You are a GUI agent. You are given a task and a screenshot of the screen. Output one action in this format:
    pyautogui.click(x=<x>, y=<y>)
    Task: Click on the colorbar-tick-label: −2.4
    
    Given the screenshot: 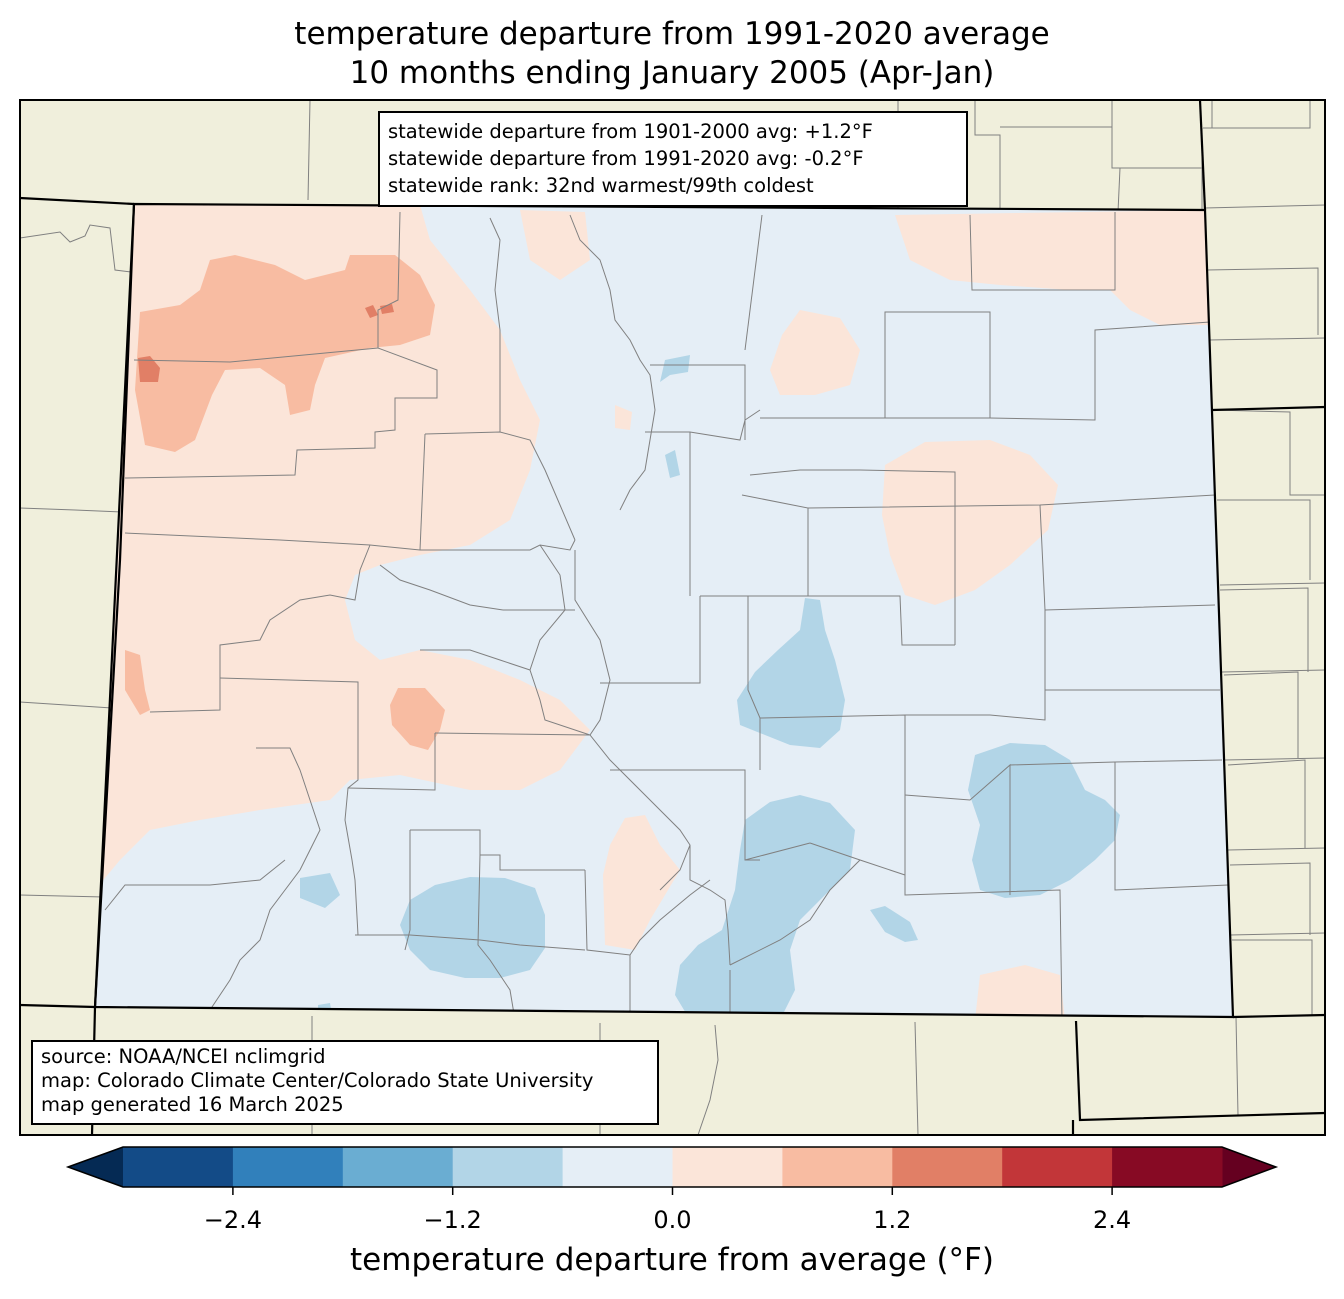 What is the action you would take?
    pyautogui.click(x=233, y=1220)
    